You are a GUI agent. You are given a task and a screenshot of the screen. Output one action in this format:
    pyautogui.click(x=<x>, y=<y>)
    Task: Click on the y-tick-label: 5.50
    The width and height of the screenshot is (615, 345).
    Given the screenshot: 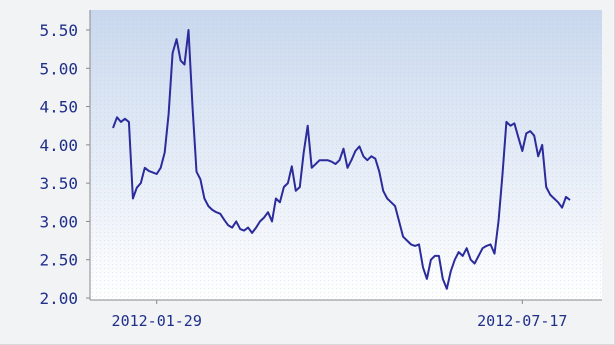 What is the action you would take?
    pyautogui.click(x=58, y=30)
    